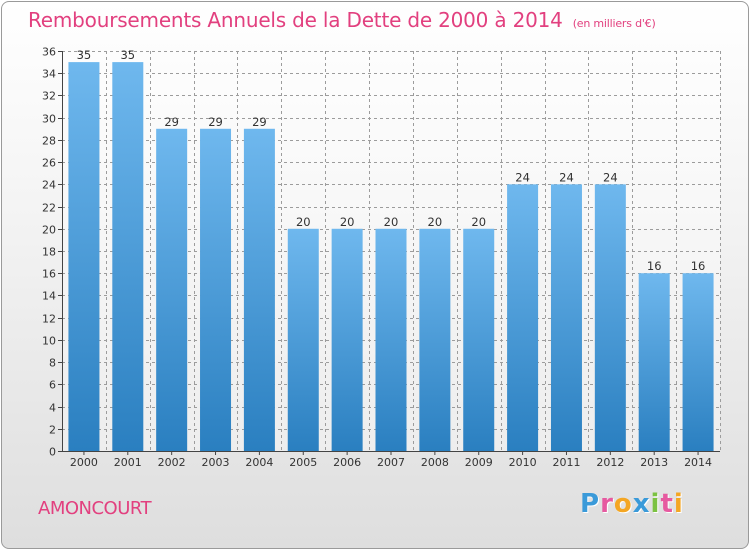  What do you see at coordinates (654, 362) in the screenshot?
I see `bar-2013` at bounding box center [654, 362].